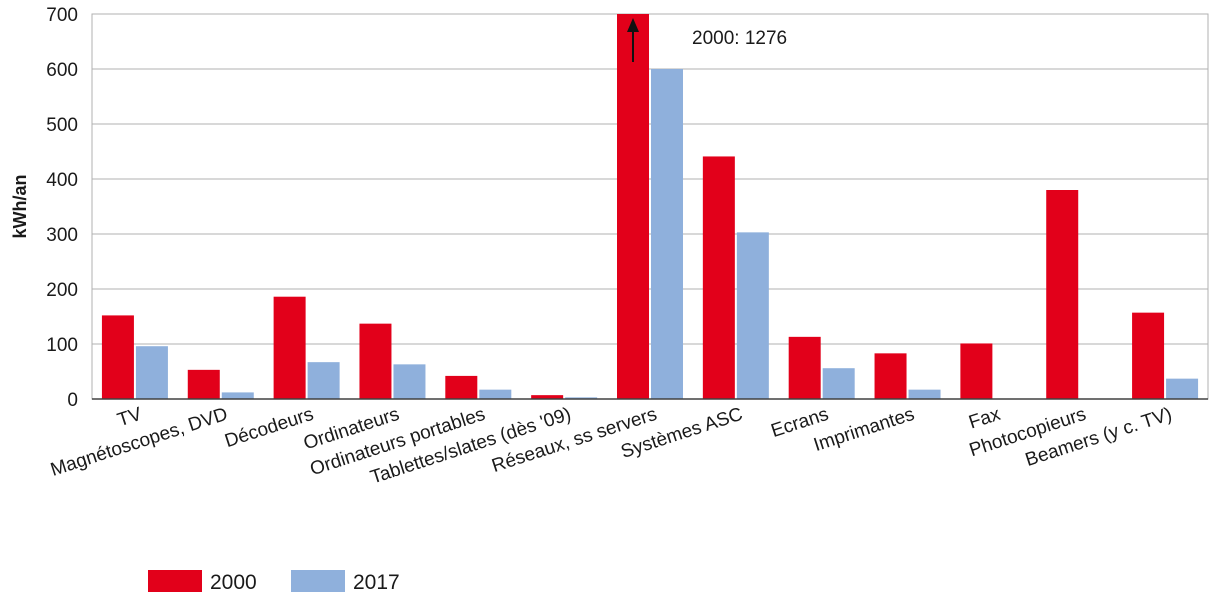 The width and height of the screenshot is (1214, 609). What do you see at coordinates (20, 206) in the screenshot?
I see `y-axis-label: kWh/an` at bounding box center [20, 206].